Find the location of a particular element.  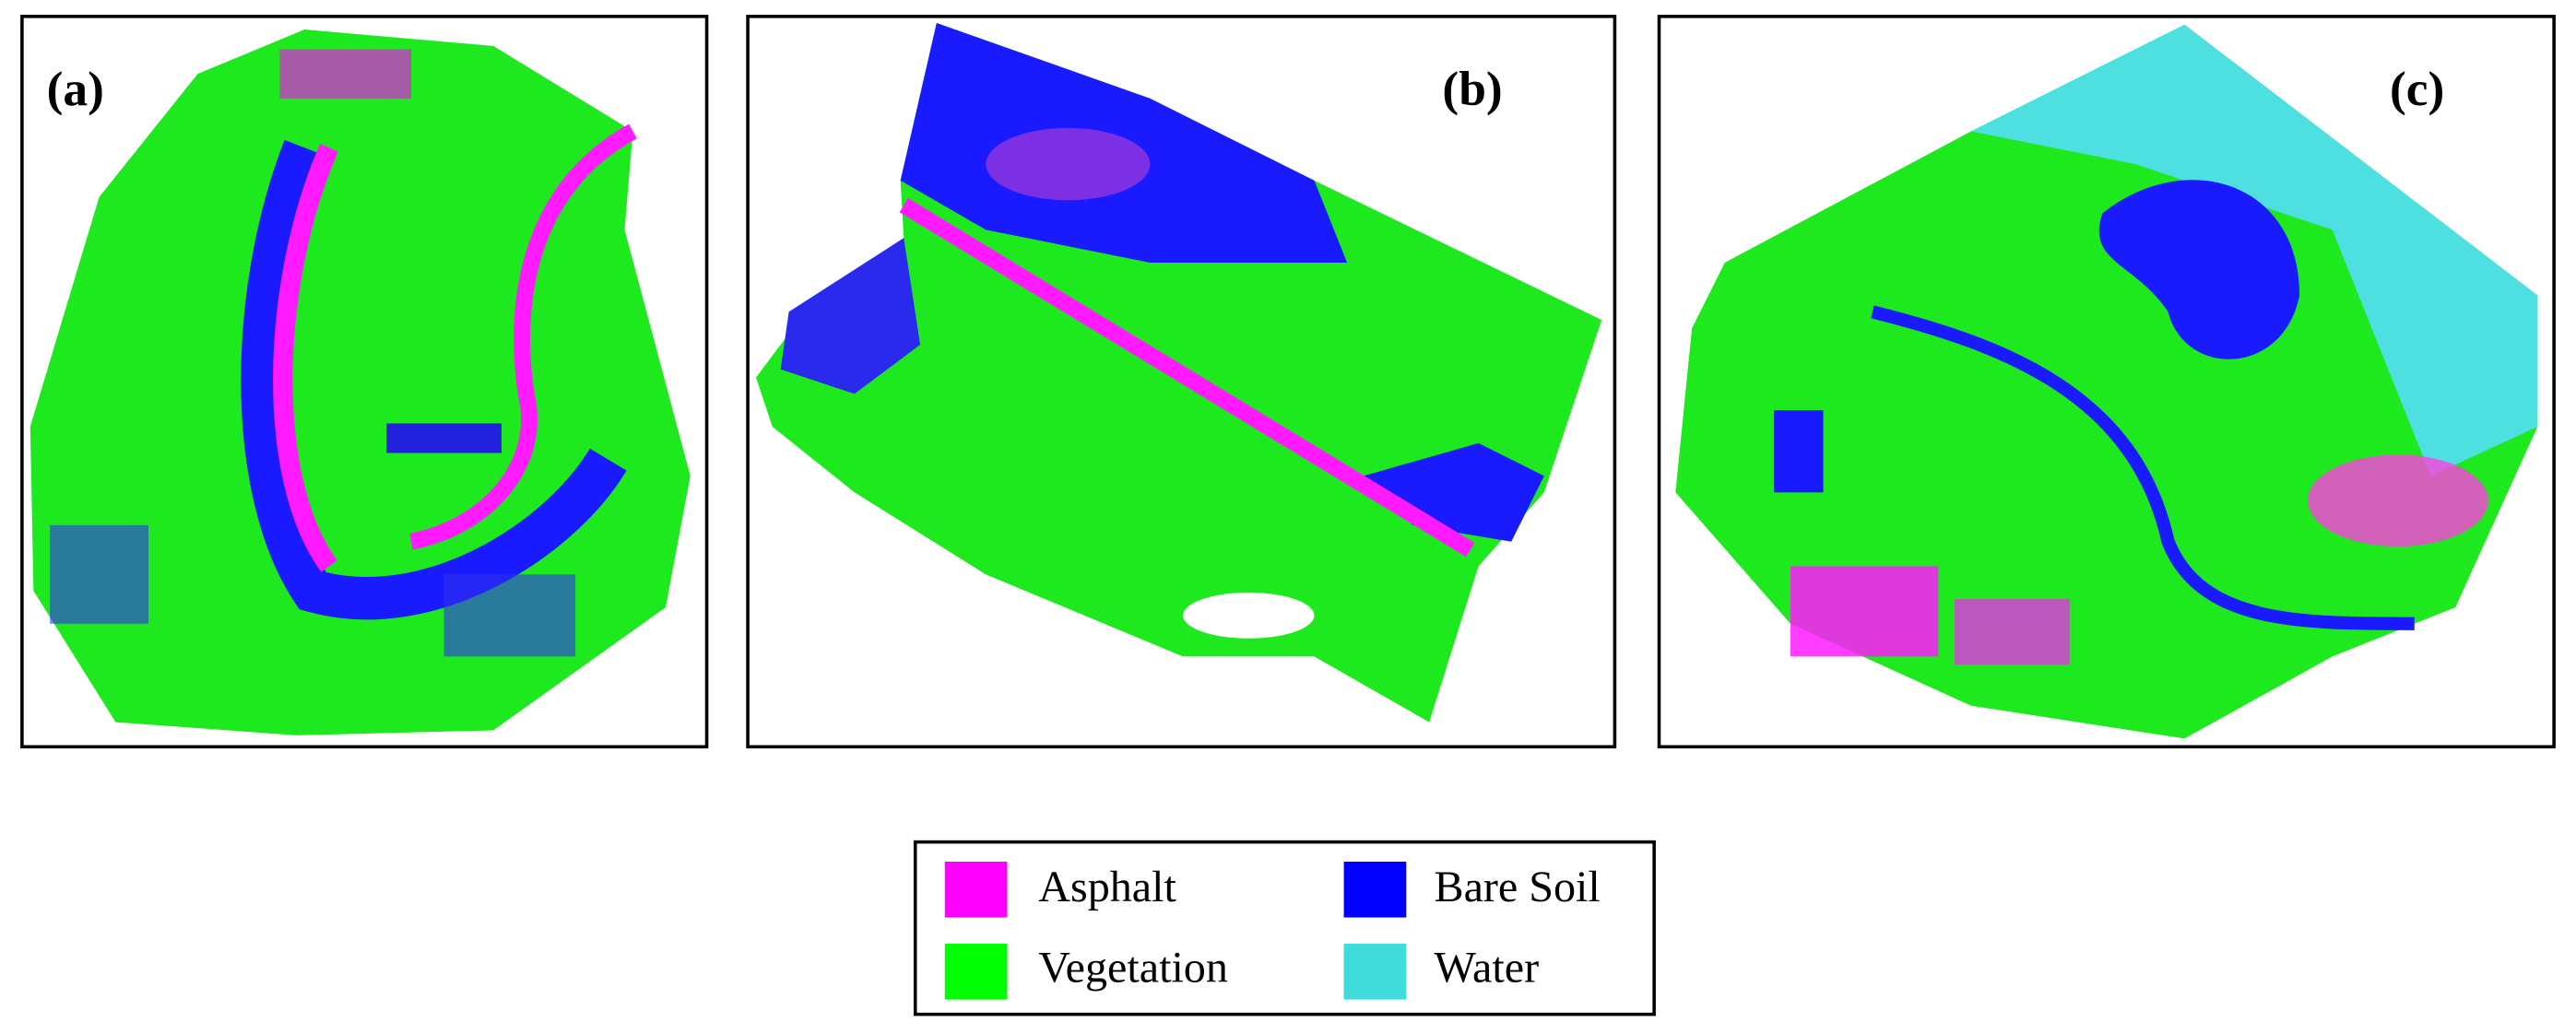

legend-frame is located at coordinates (1284, 928).